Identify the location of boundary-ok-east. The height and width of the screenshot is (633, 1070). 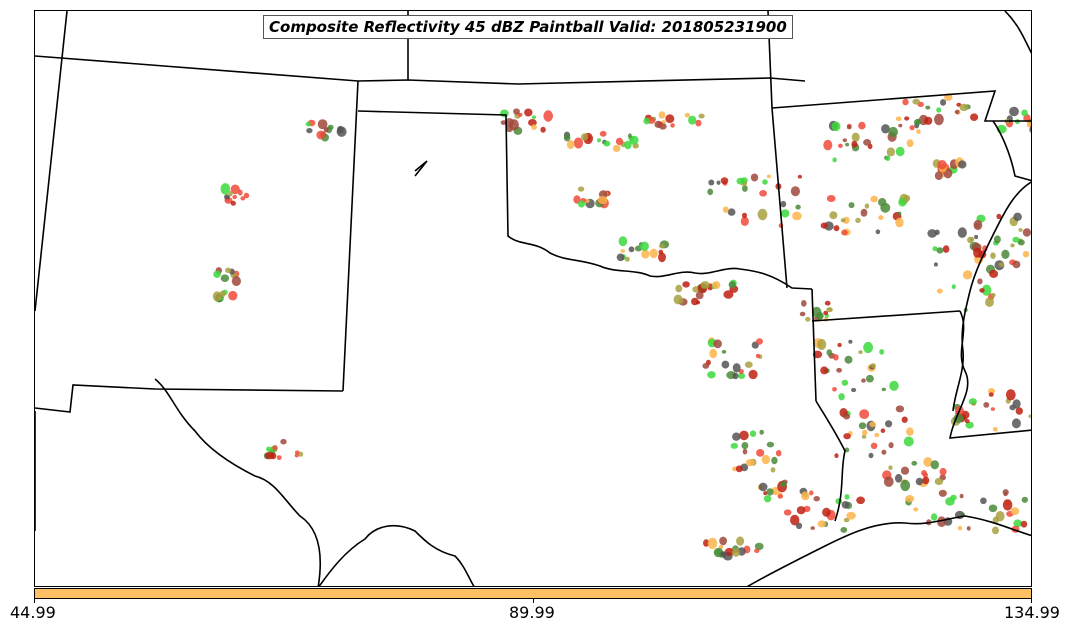
(779, 198).